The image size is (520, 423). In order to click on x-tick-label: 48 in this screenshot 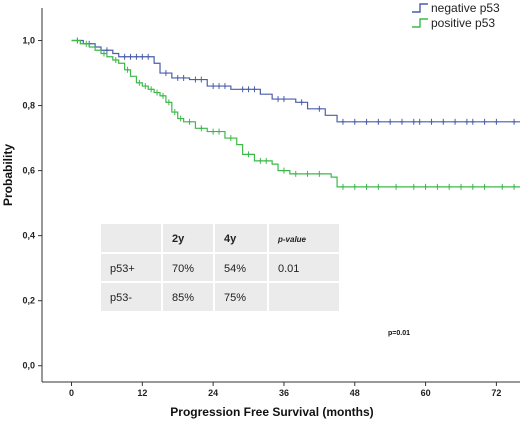, I will do `click(355, 393)`.